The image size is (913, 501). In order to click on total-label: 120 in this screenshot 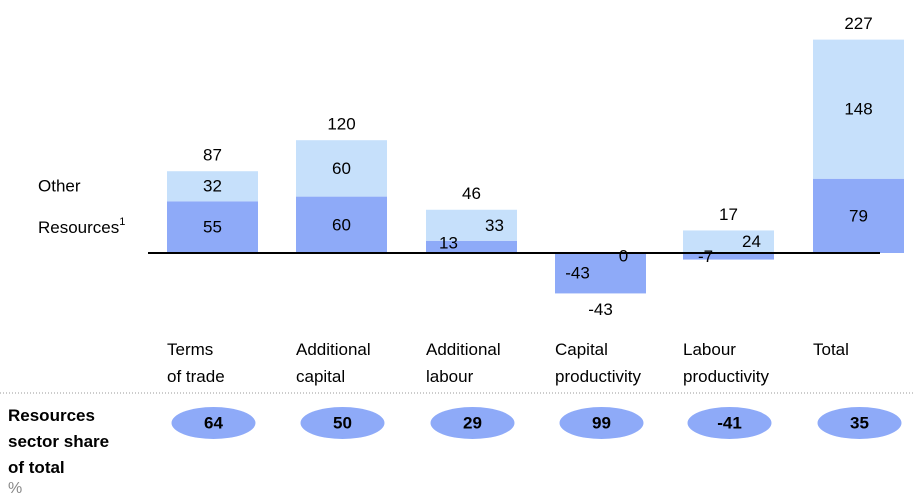, I will do `click(341, 124)`.